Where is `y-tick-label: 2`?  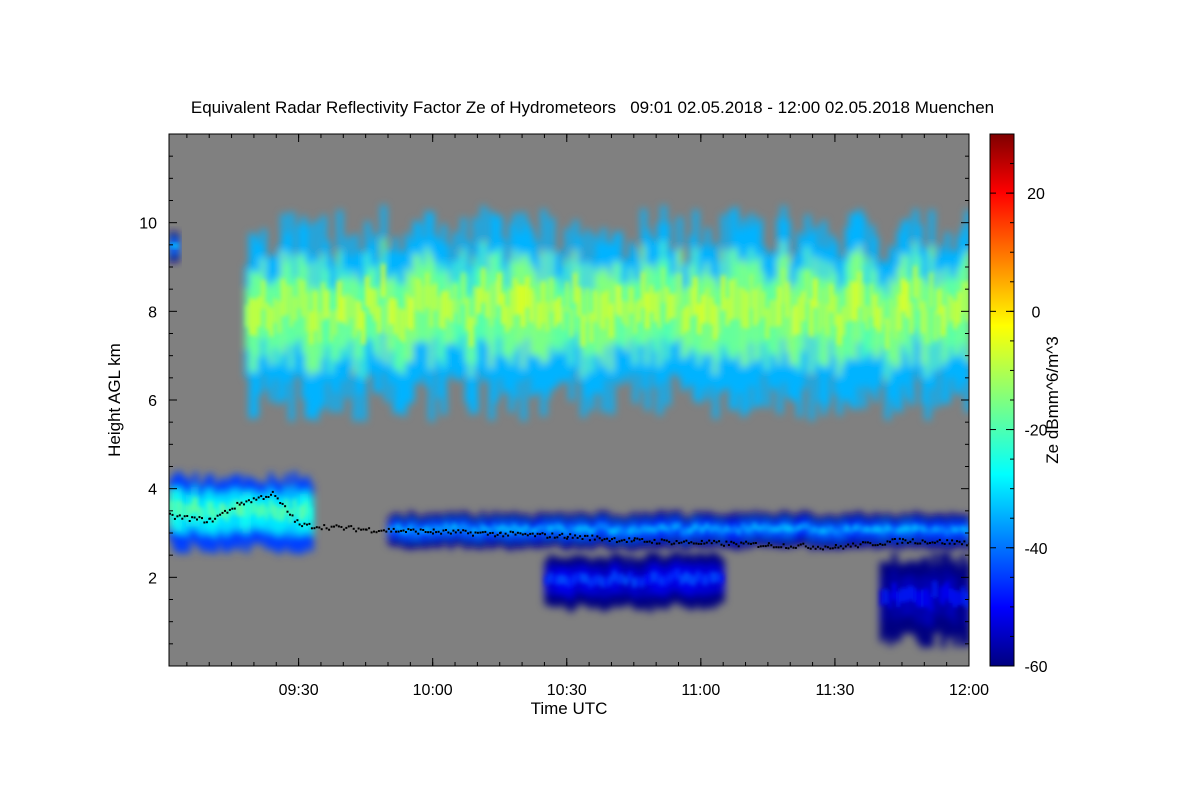
y-tick-label: 2 is located at coordinates (152, 578).